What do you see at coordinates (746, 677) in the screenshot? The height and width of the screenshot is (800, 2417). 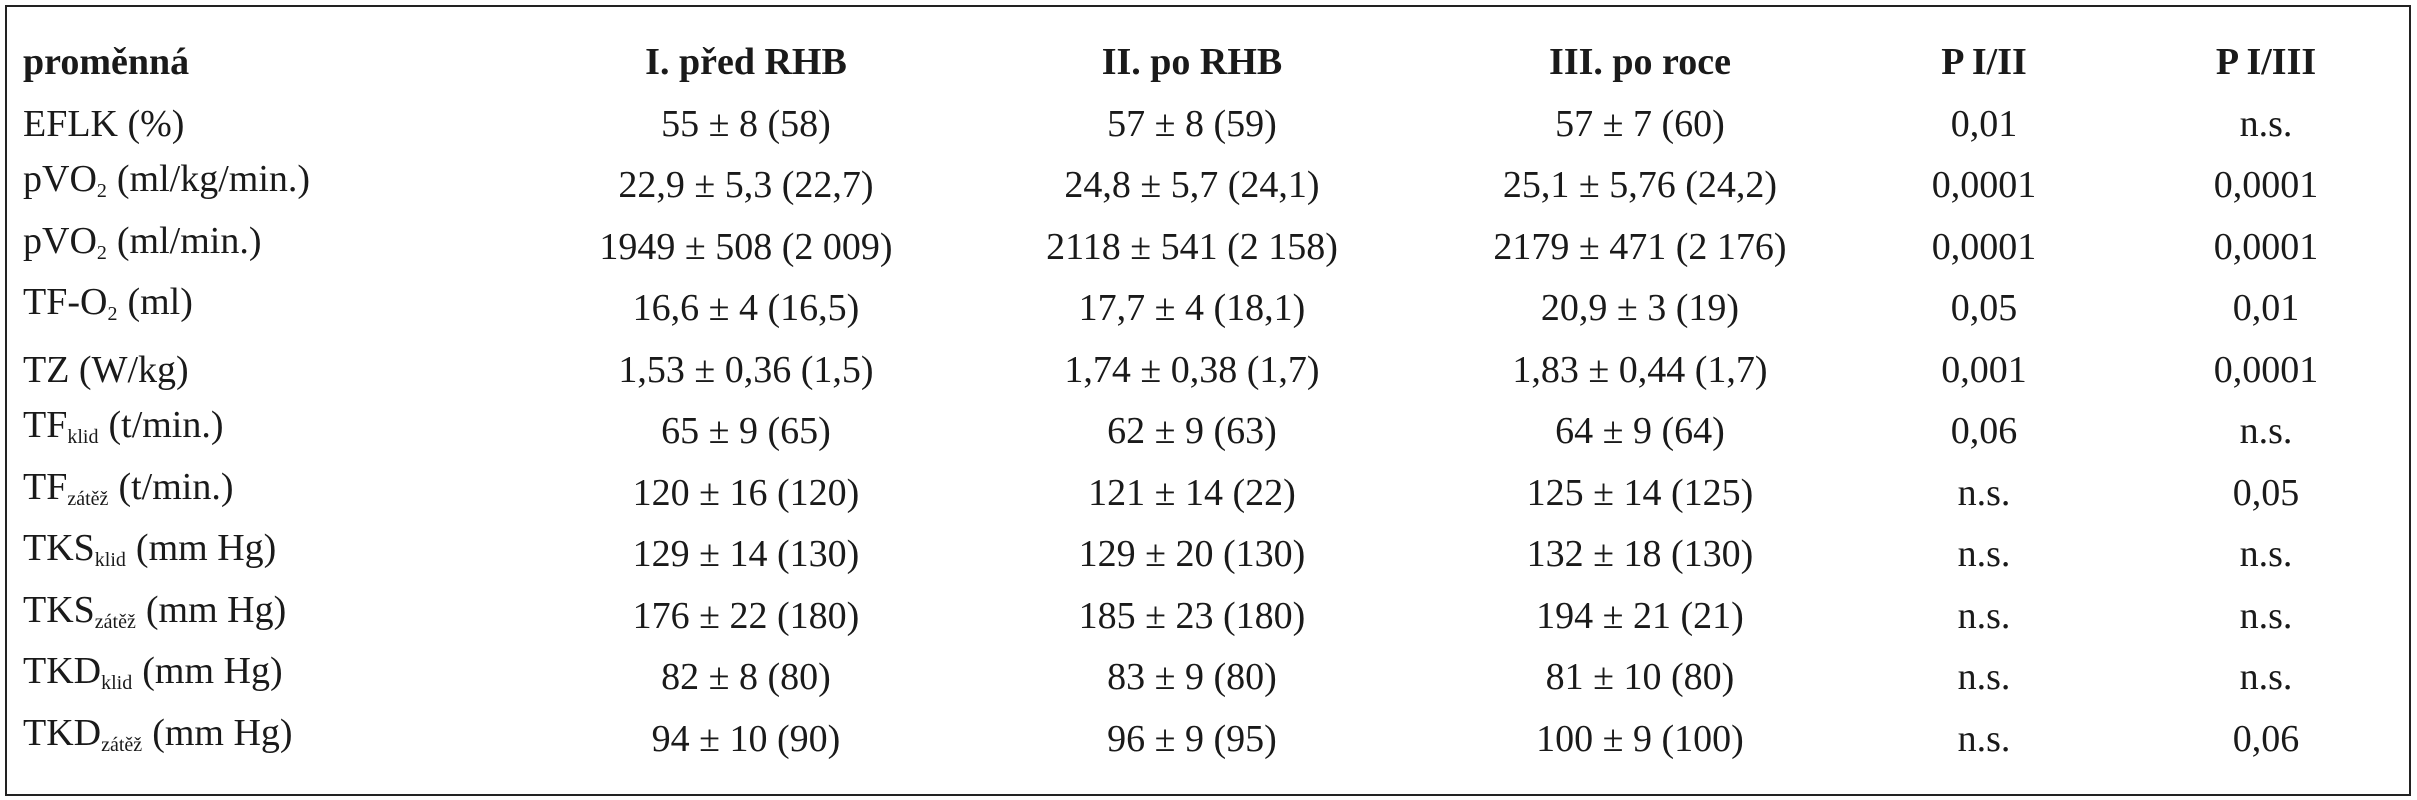 I see `value-cell: 82 ± 8 (80)` at bounding box center [746, 677].